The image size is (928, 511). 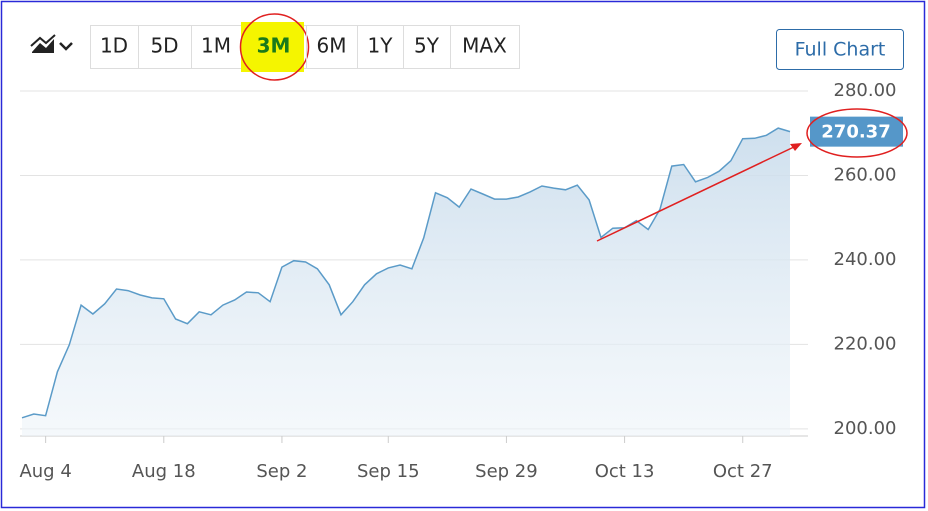 What do you see at coordinates (865, 90) in the screenshot?
I see `y-tick-label: 280.00` at bounding box center [865, 90].